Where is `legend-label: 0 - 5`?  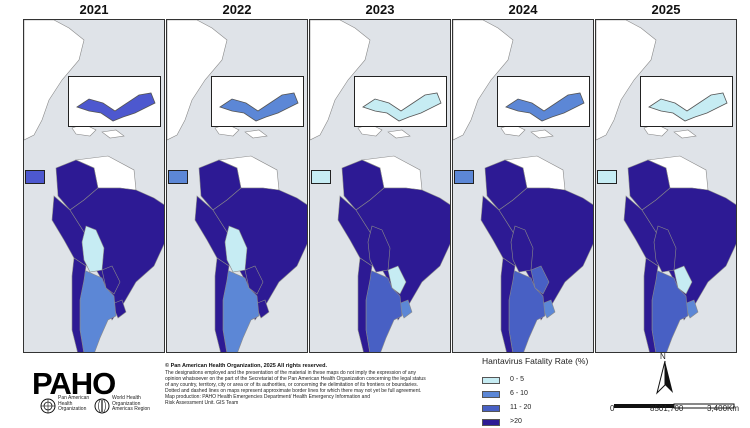
legend-label: 0 - 5 is located at coordinates (517, 379).